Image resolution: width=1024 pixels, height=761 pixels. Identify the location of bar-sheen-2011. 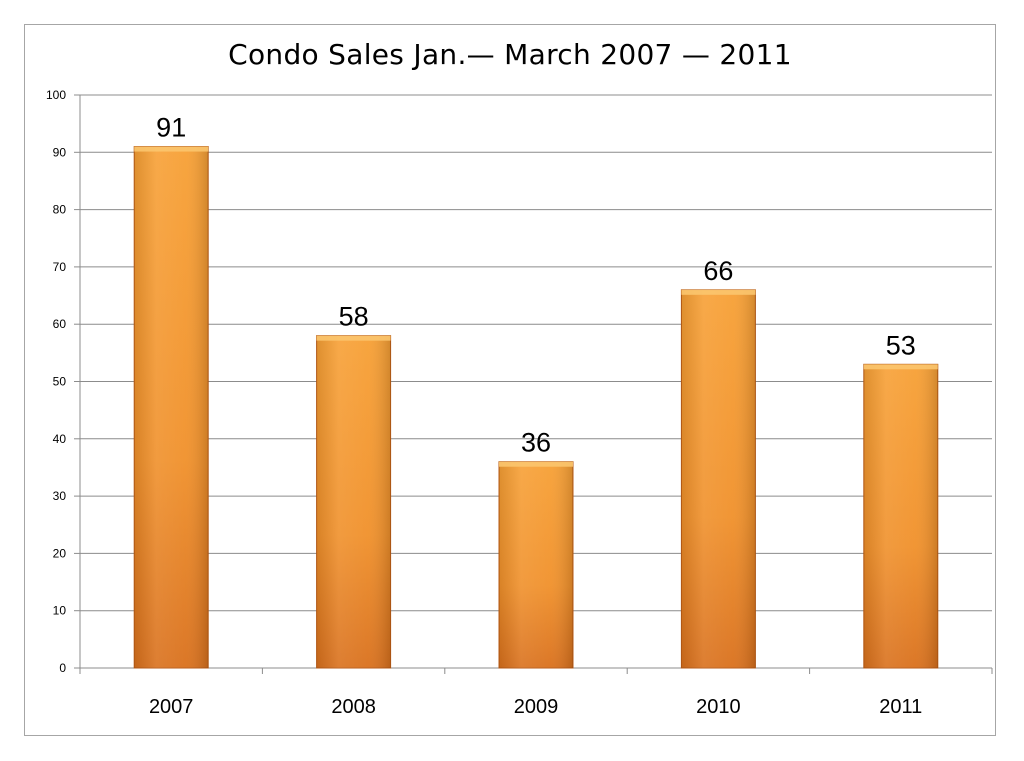
(900, 516).